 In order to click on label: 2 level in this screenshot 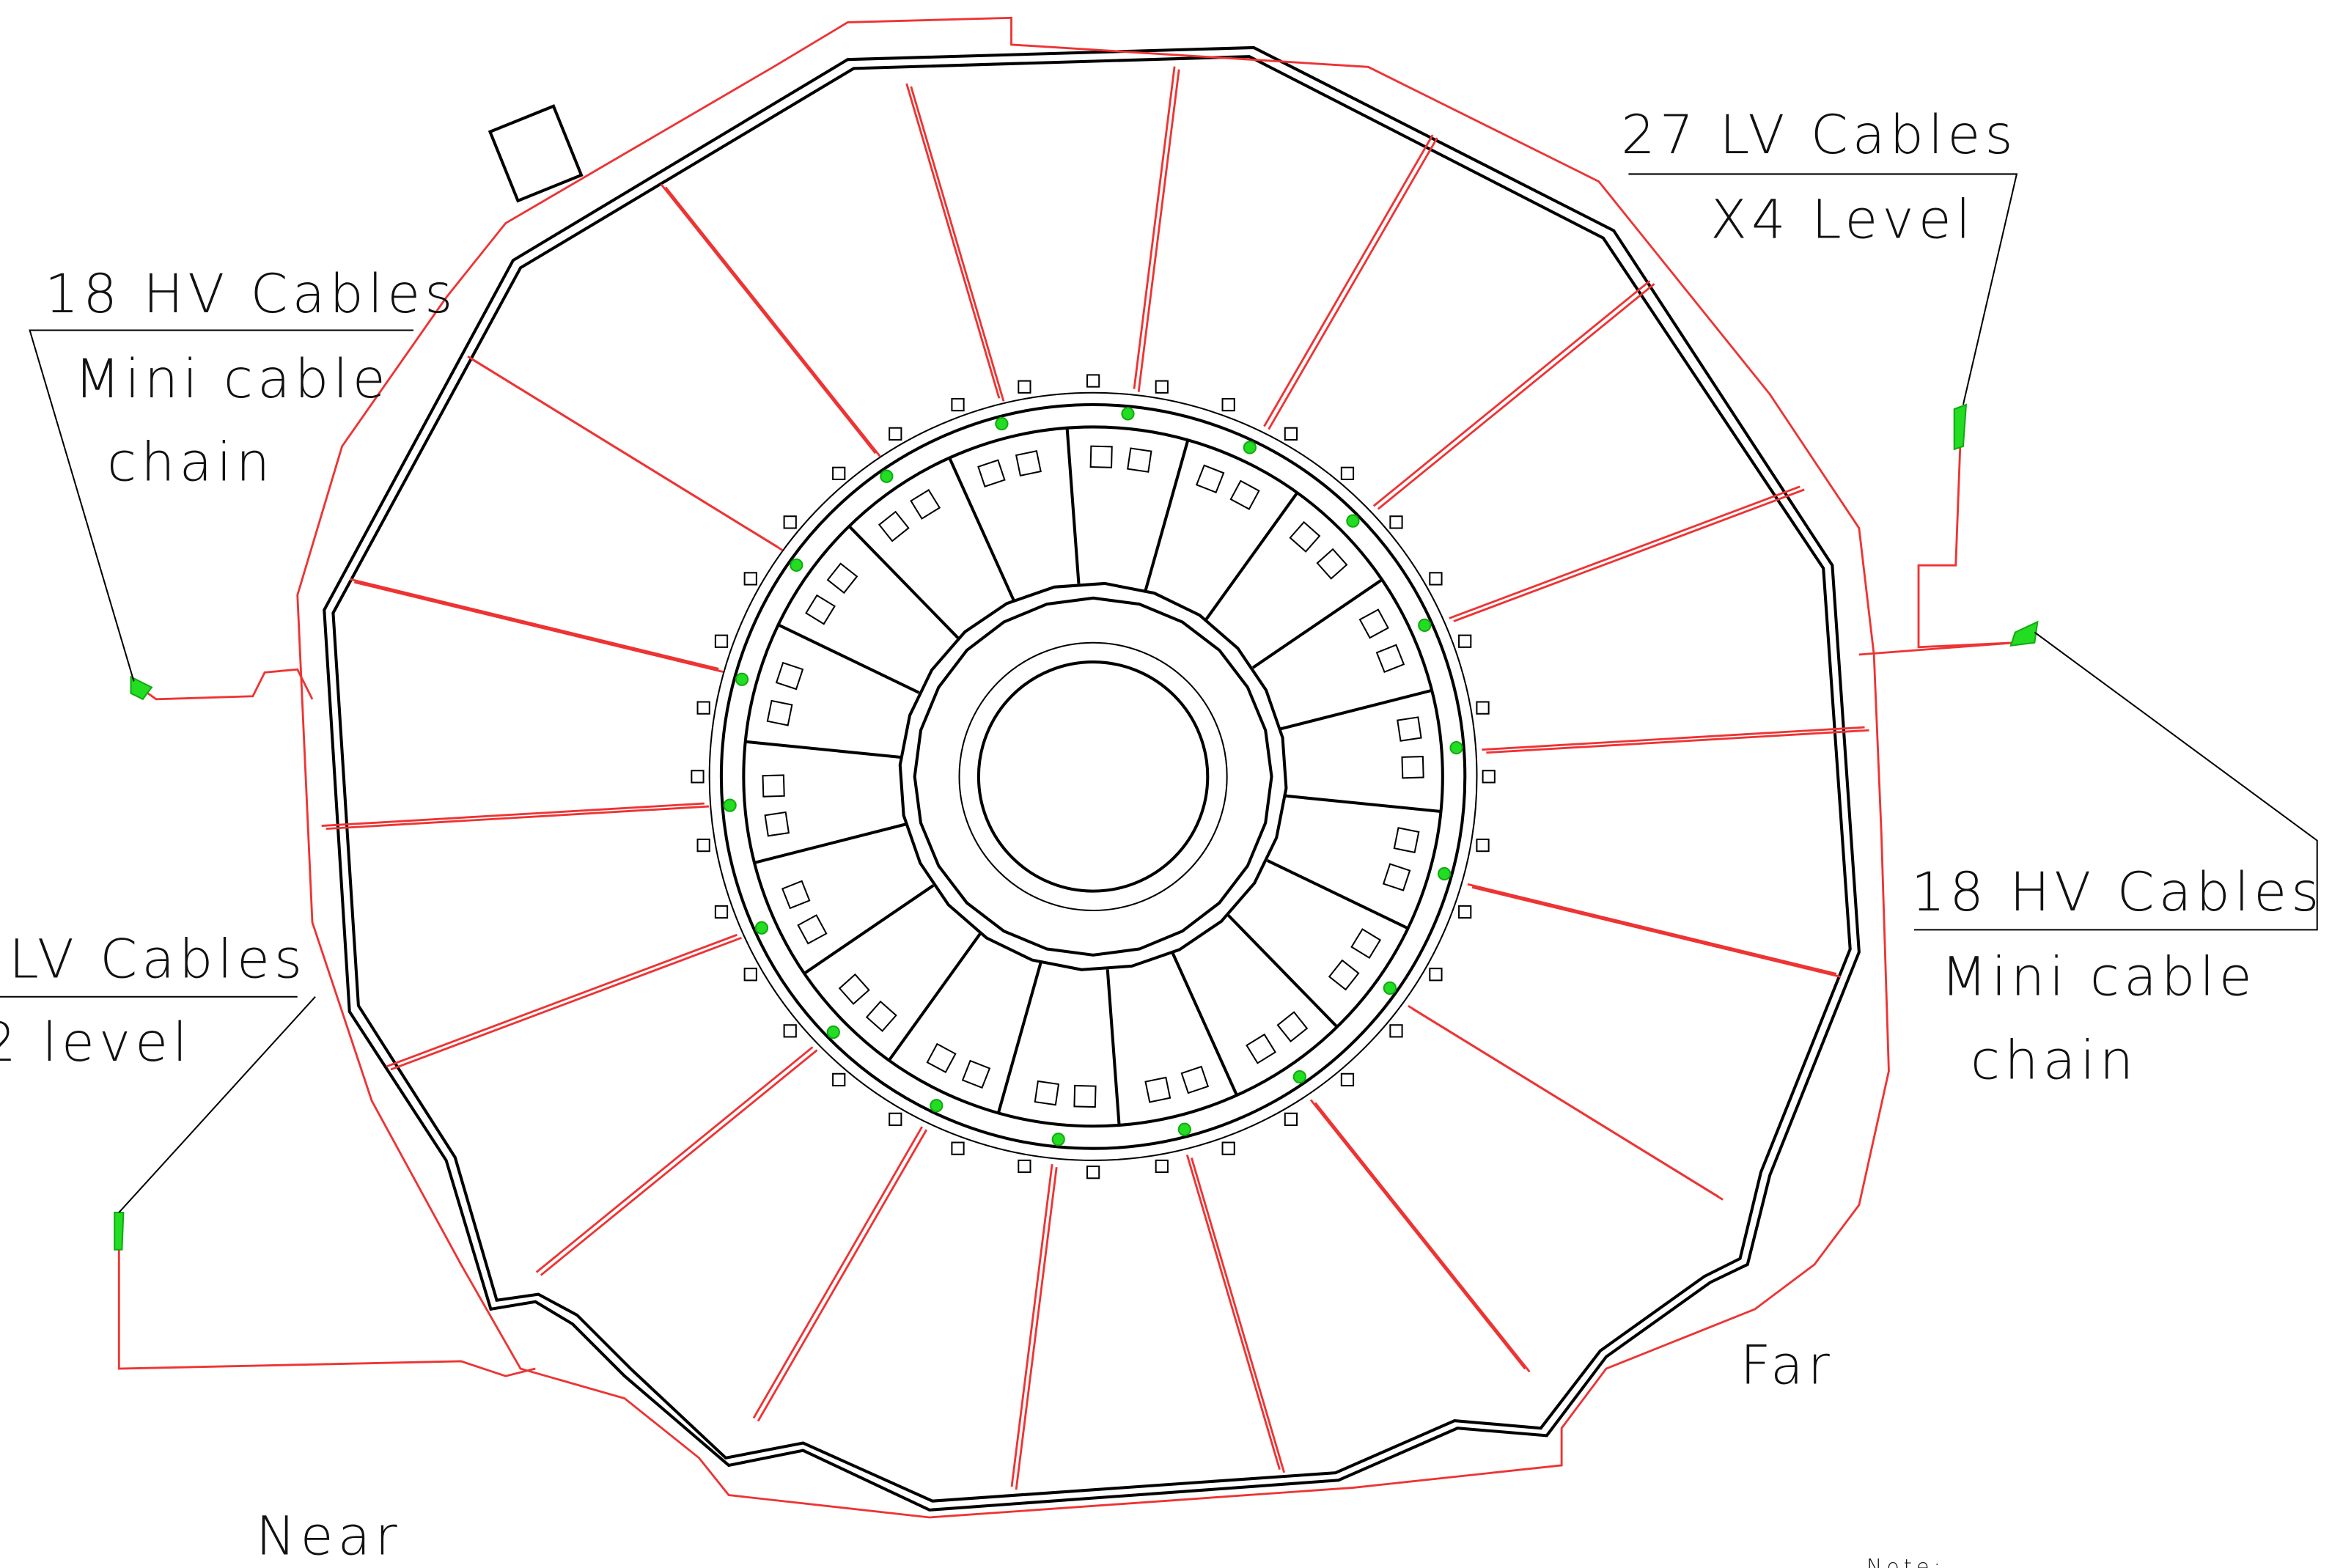, I will do `click(96, 1043)`.